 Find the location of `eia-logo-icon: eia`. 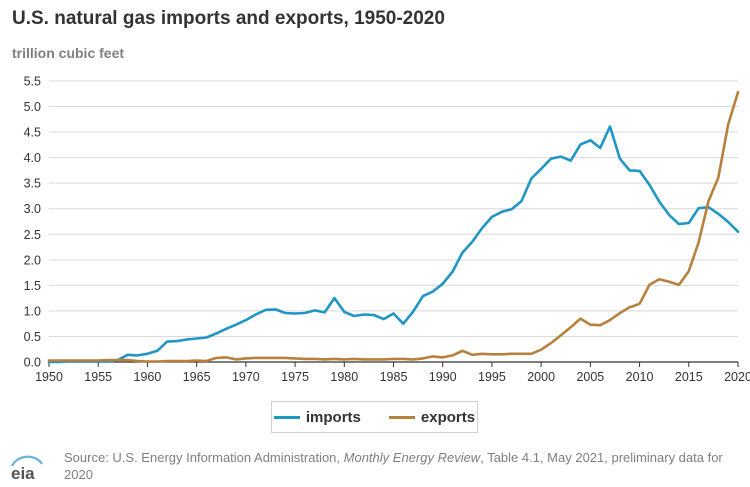

eia-logo-icon: eia is located at coordinates (27, 468).